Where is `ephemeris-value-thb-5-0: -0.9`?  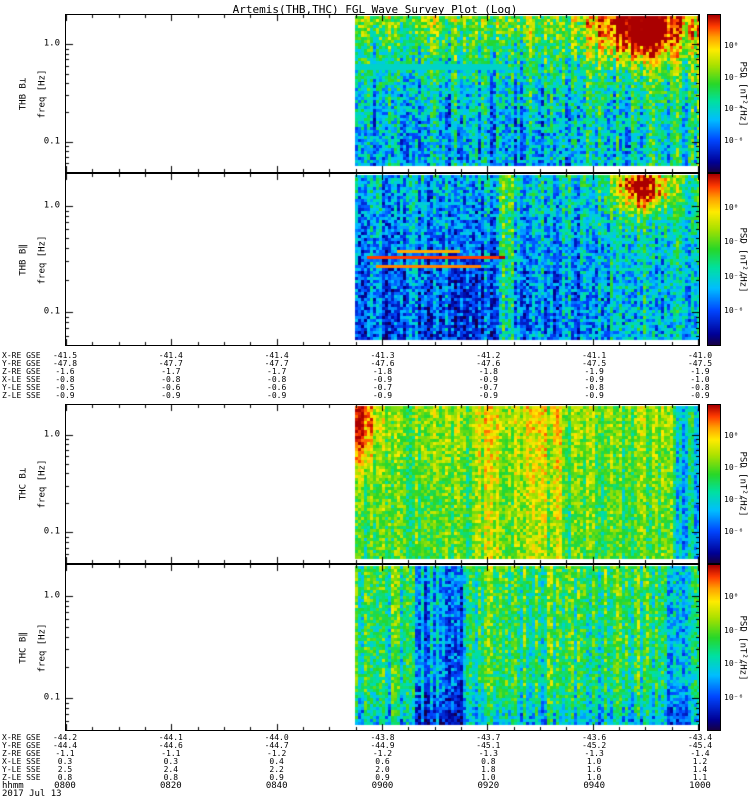
ephemeris-value-thb-5-0: -0.9 is located at coordinates (65, 395).